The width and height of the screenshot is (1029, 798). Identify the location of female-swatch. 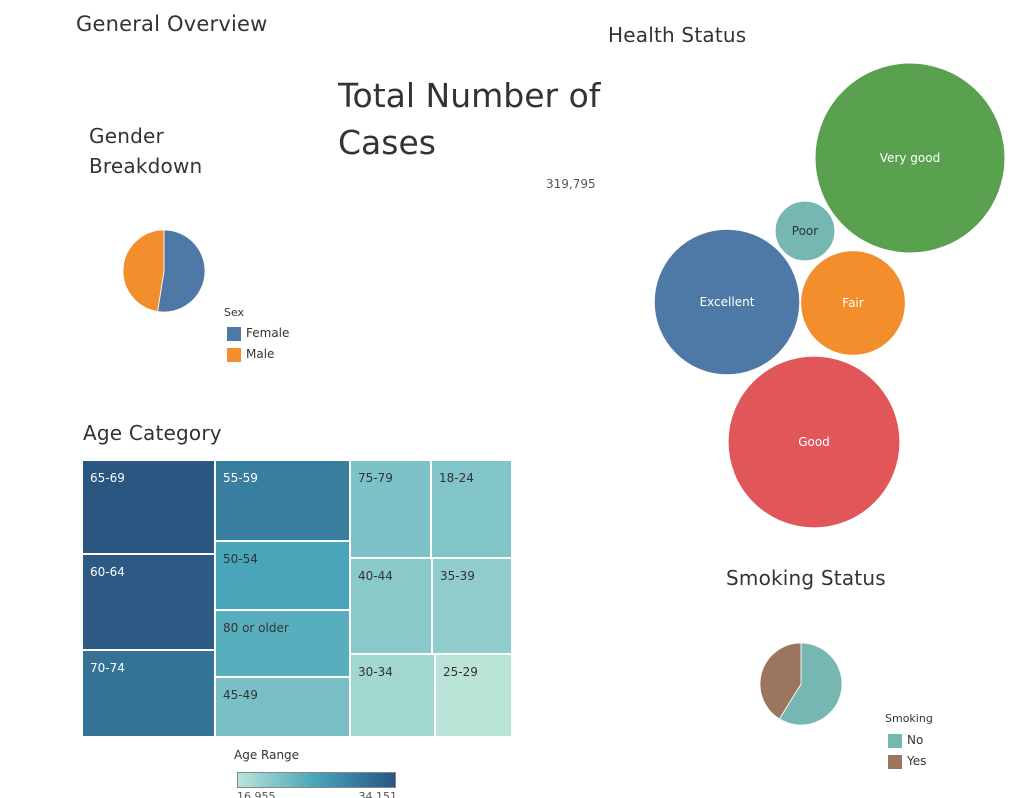
(234, 334).